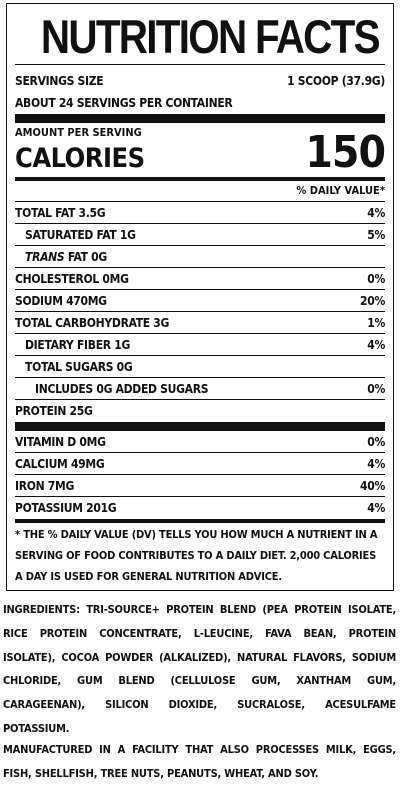  Describe the element at coordinates (78, 344) in the screenshot. I see `nutrient-name: DIETARY FIBER 1G` at that location.